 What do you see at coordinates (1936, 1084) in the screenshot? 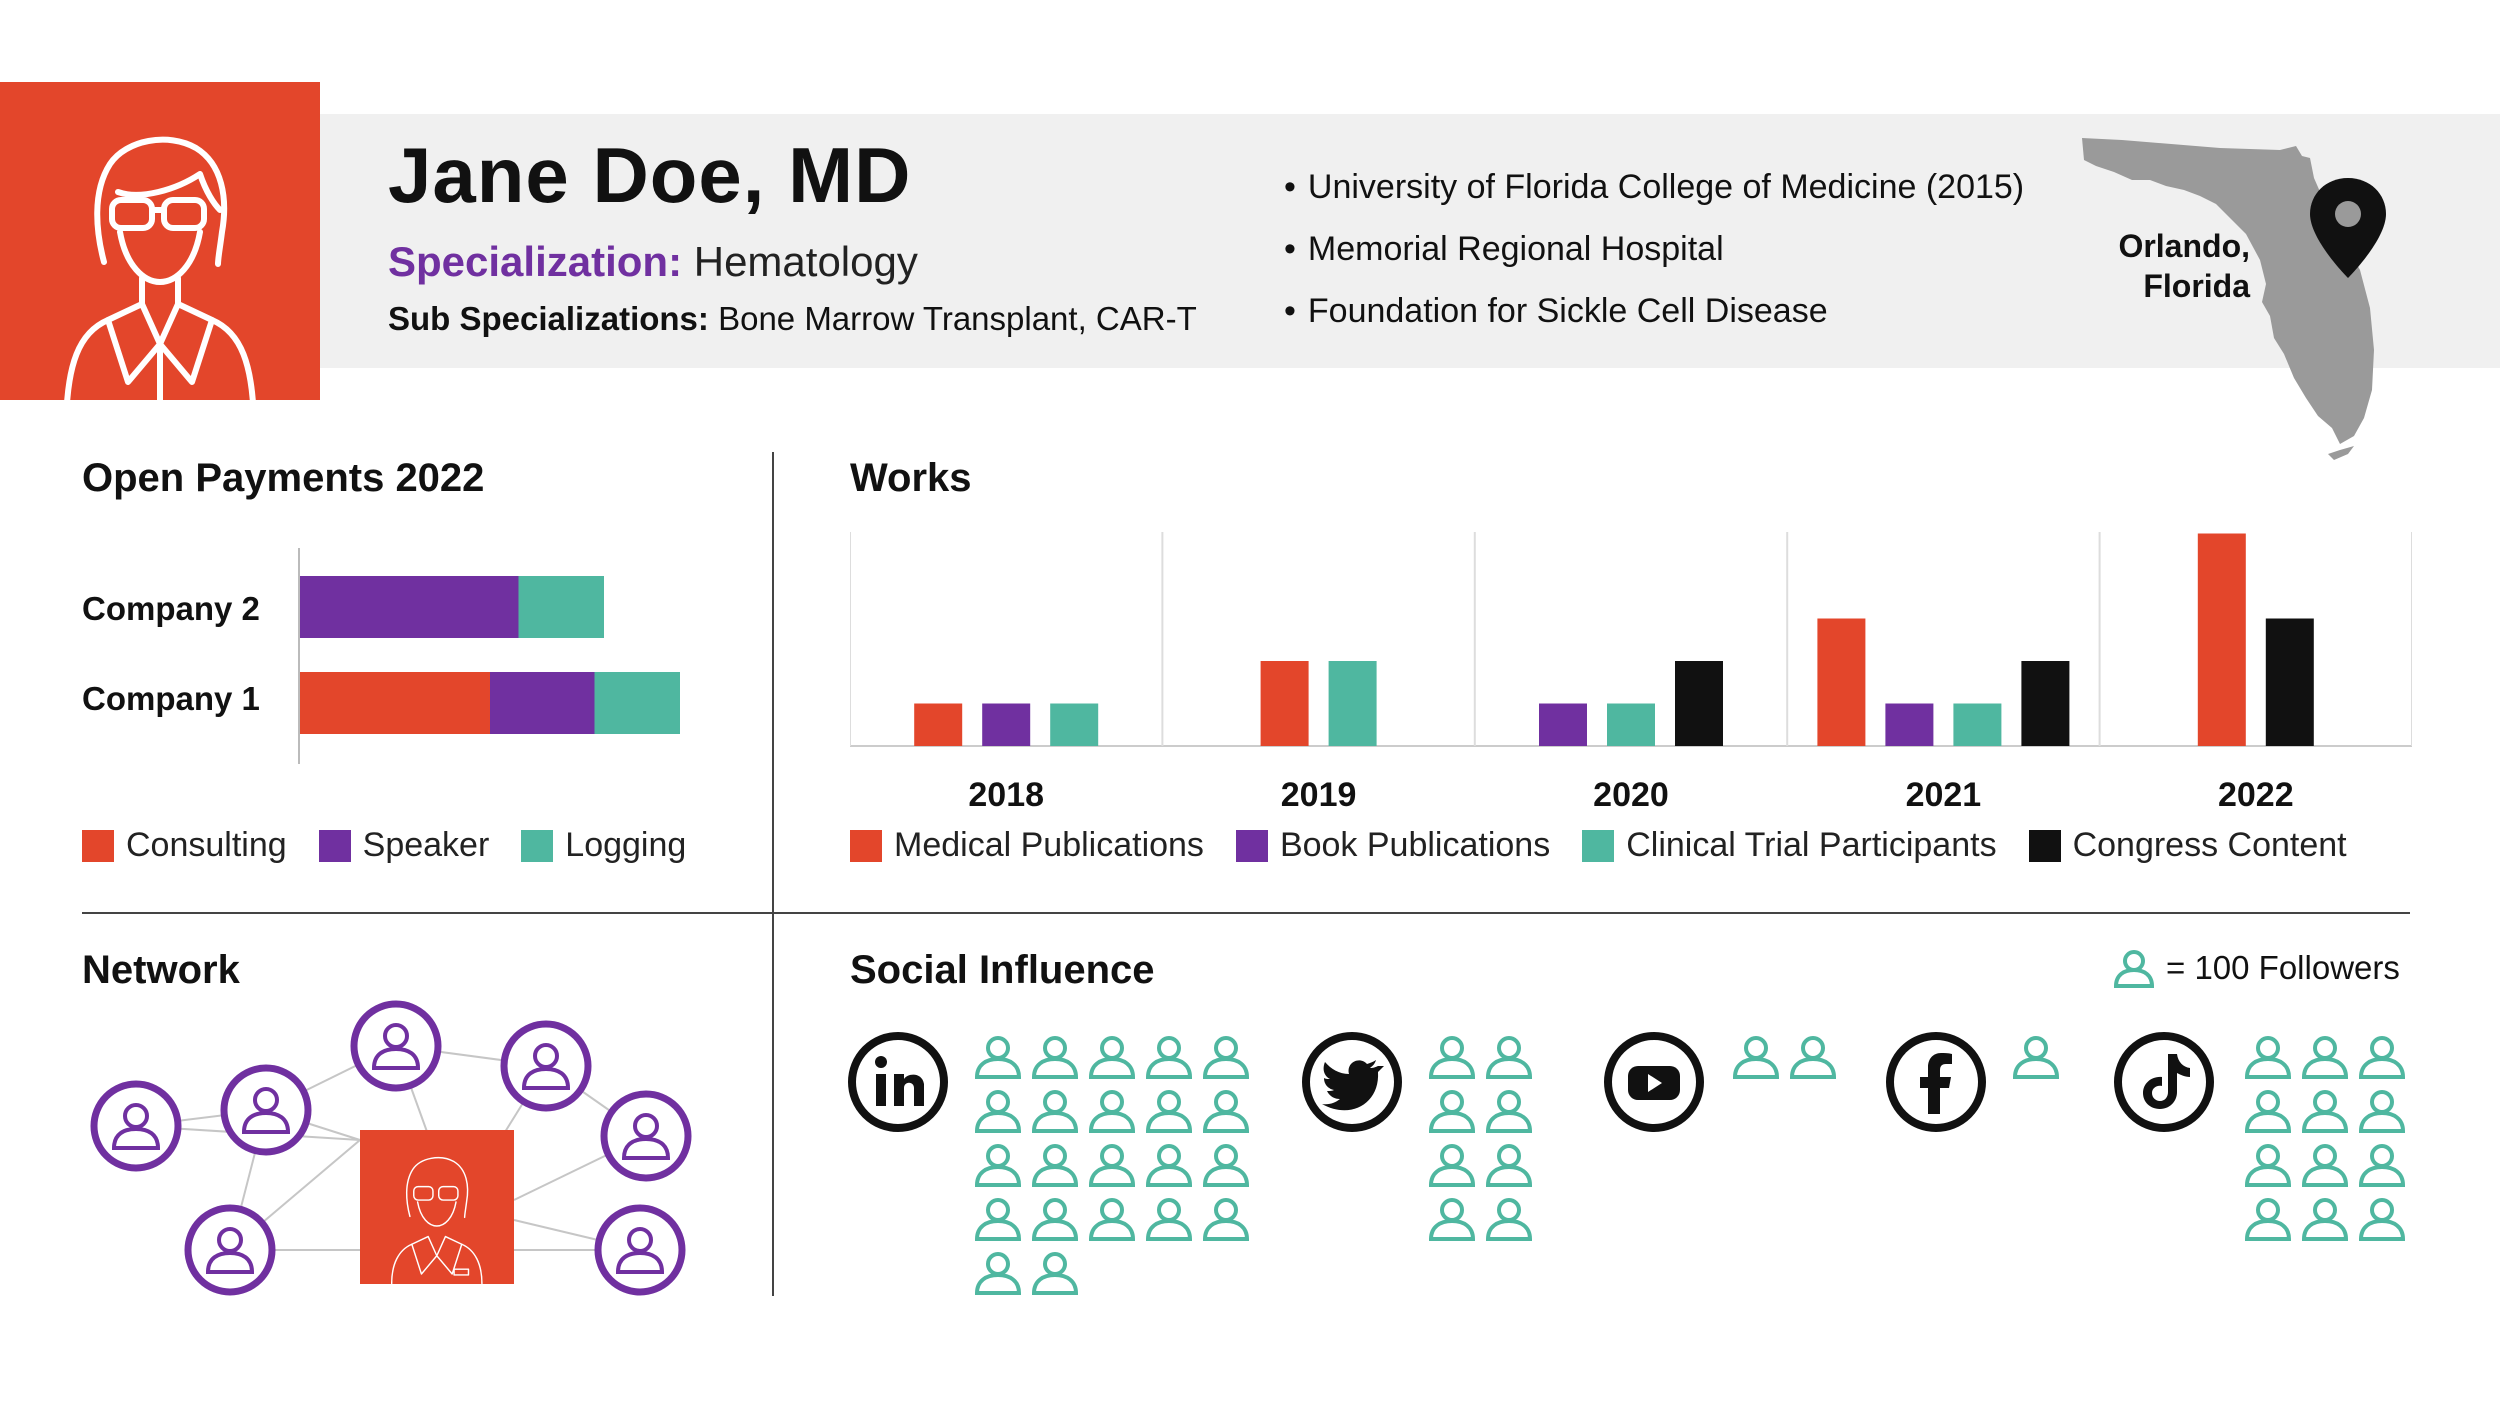
I see `facebook-icon` at bounding box center [1936, 1084].